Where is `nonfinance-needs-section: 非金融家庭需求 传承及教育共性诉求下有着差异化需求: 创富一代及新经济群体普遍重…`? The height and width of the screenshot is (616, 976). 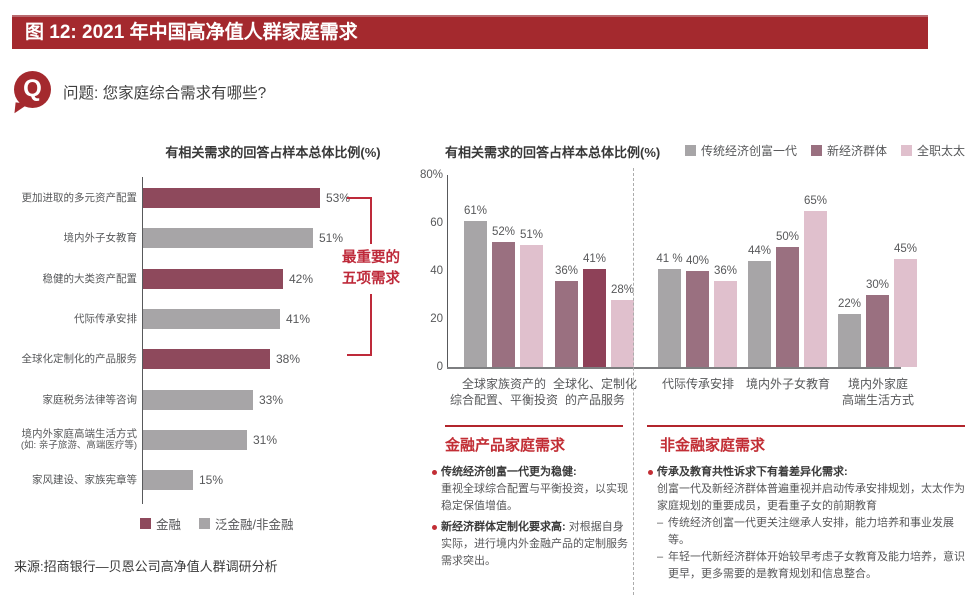
nonfinance-needs-section: 非金融家庭需求 传承及教育共性诉求下有着差异化需求: 创富一代及新经济群体普遍重… is located at coordinates (806, 502).